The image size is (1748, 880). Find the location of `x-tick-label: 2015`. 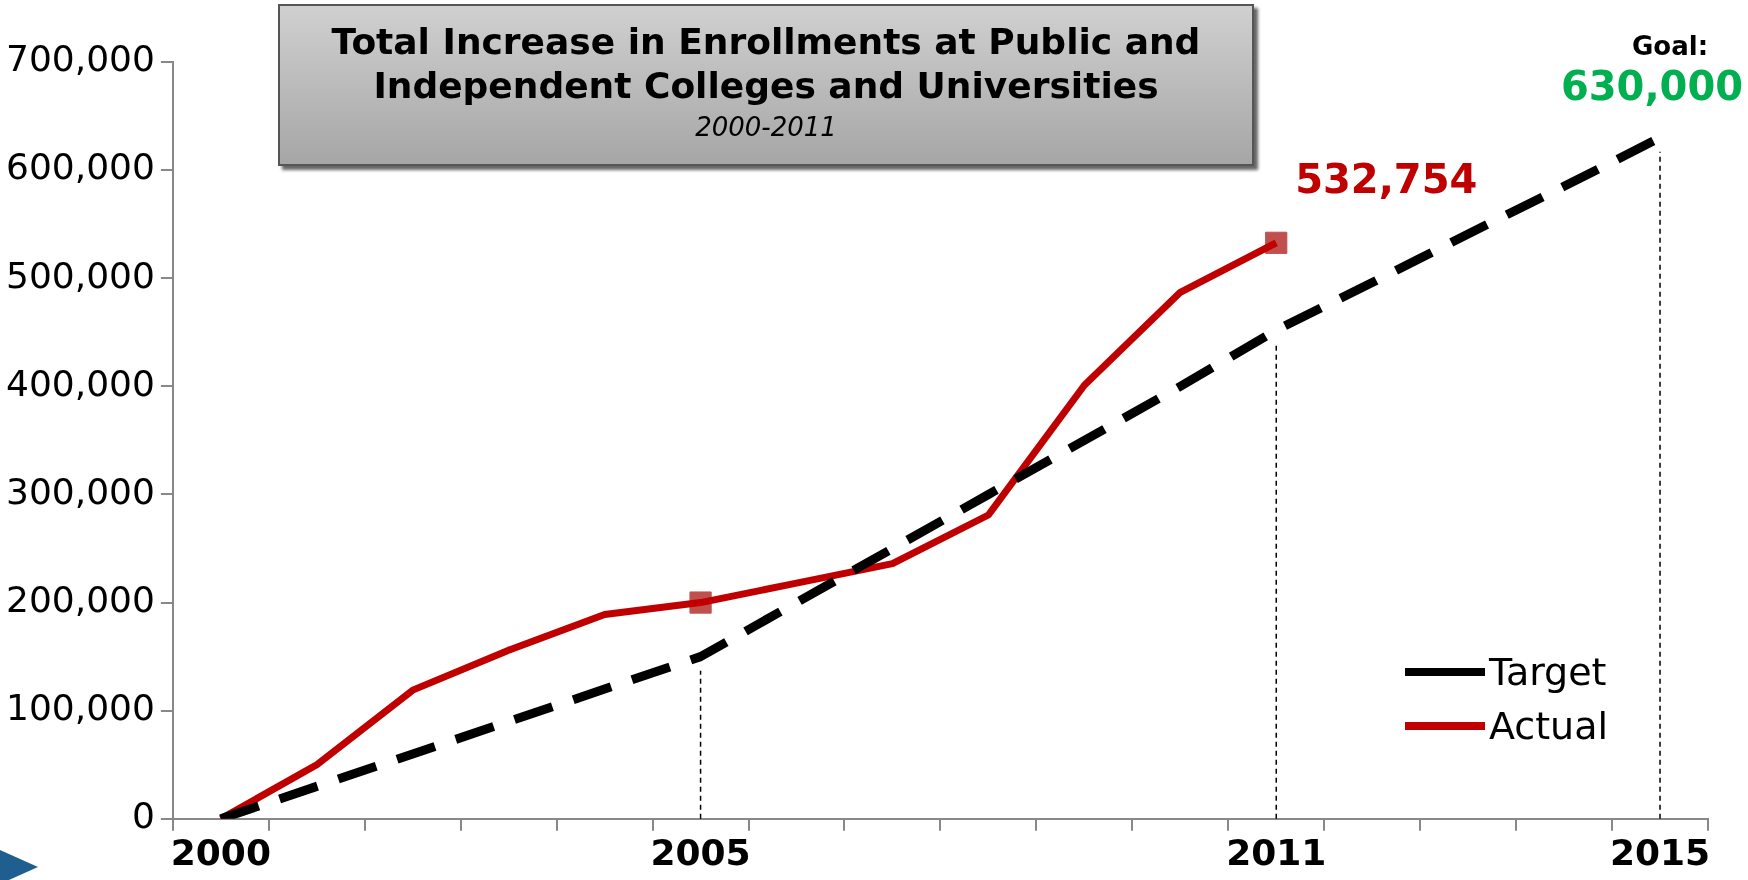

x-tick-label: 2015 is located at coordinates (1660, 852).